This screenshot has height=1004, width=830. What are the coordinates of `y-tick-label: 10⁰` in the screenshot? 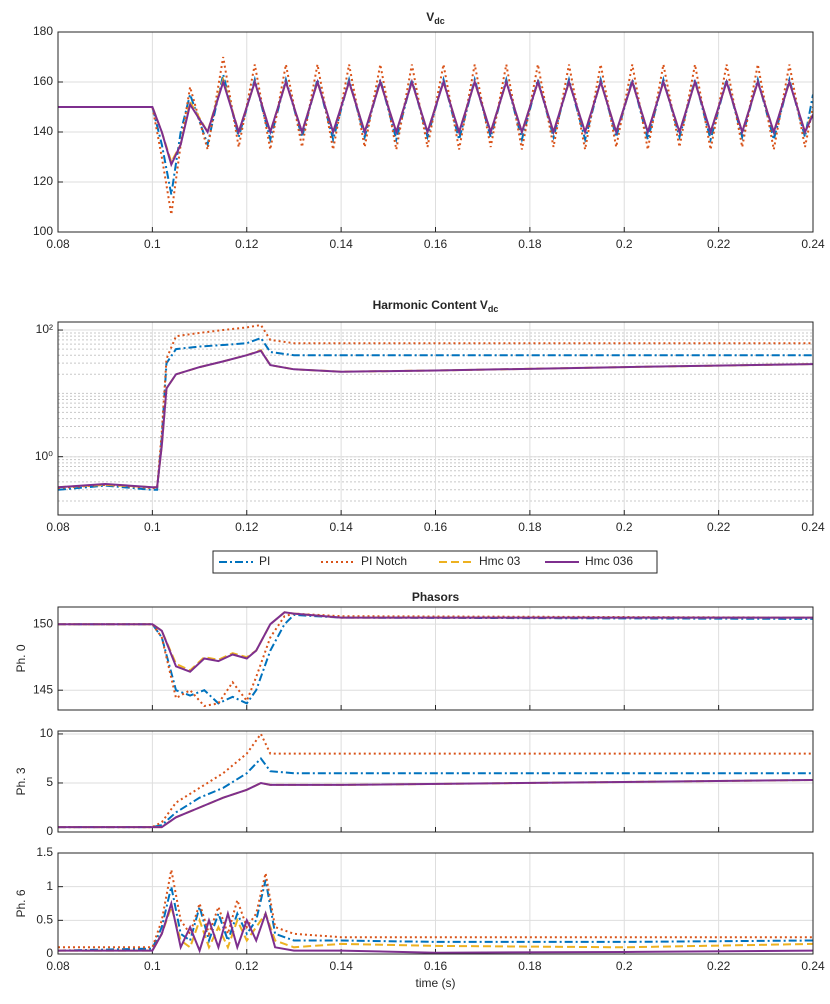 It's located at (44, 456).